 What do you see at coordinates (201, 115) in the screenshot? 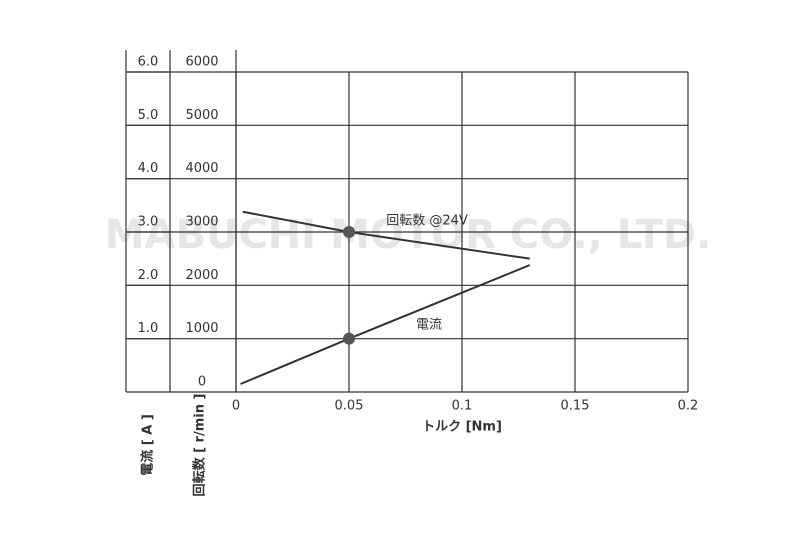
I see `y-tick-label: 5000` at bounding box center [201, 115].